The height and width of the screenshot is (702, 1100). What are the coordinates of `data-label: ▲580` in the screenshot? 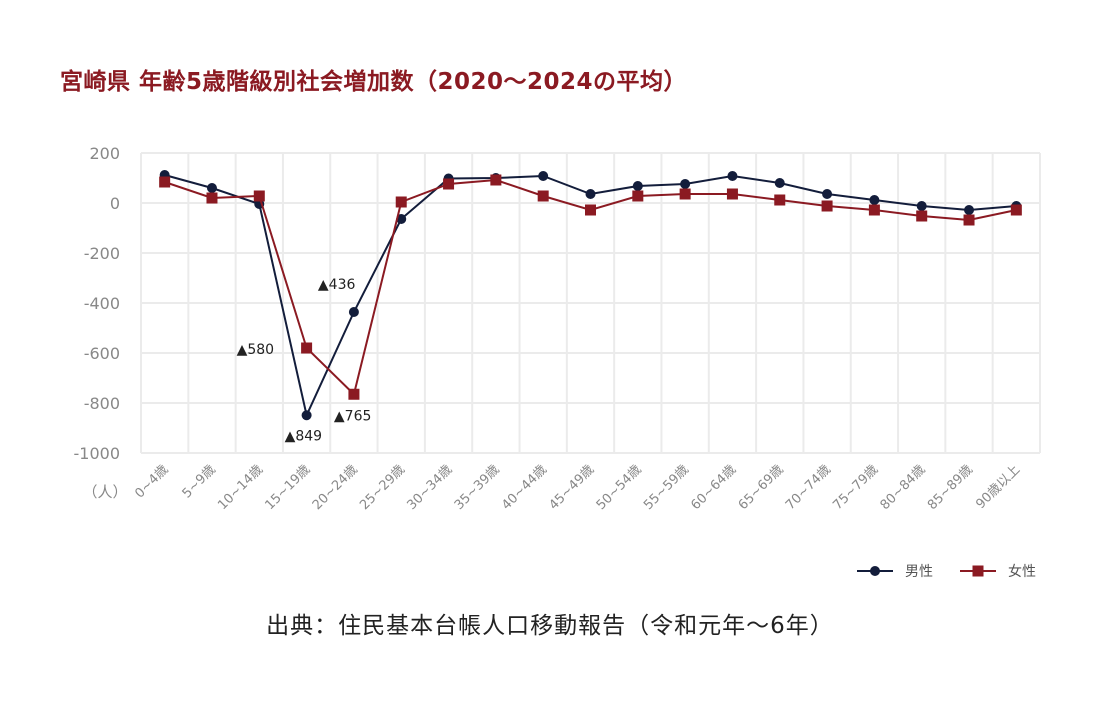 It's located at (256, 350).